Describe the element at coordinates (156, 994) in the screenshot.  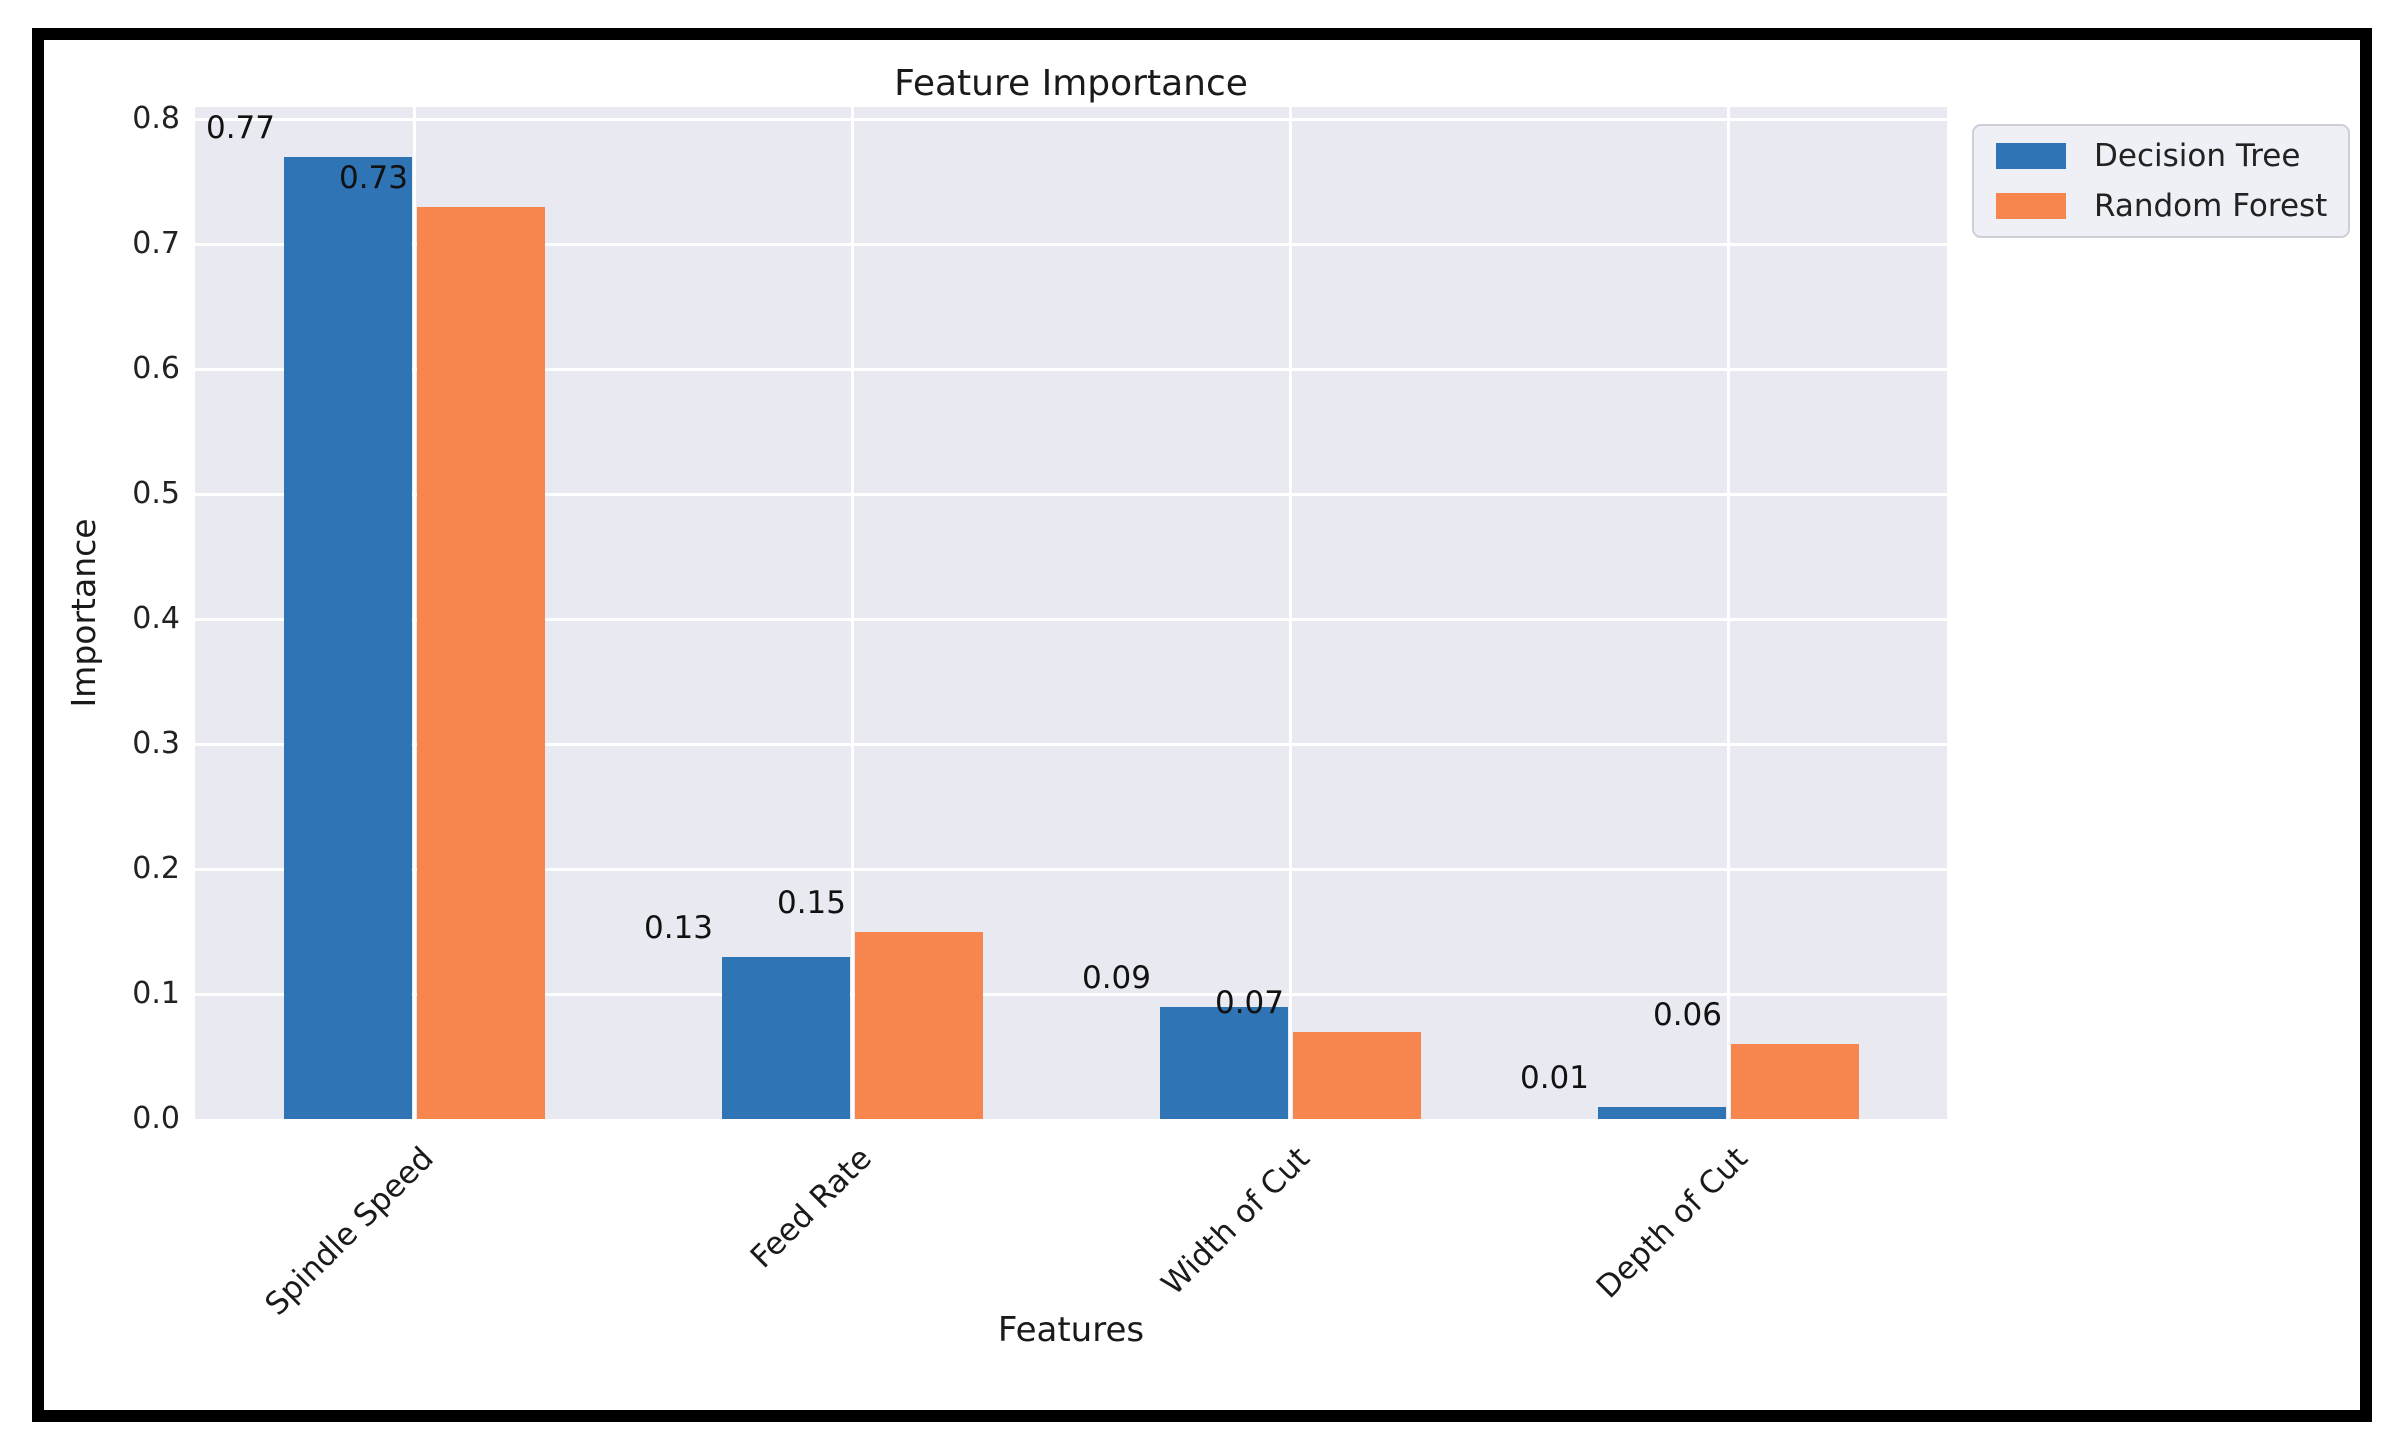
I see `y-tick-label: 0.1` at that location.